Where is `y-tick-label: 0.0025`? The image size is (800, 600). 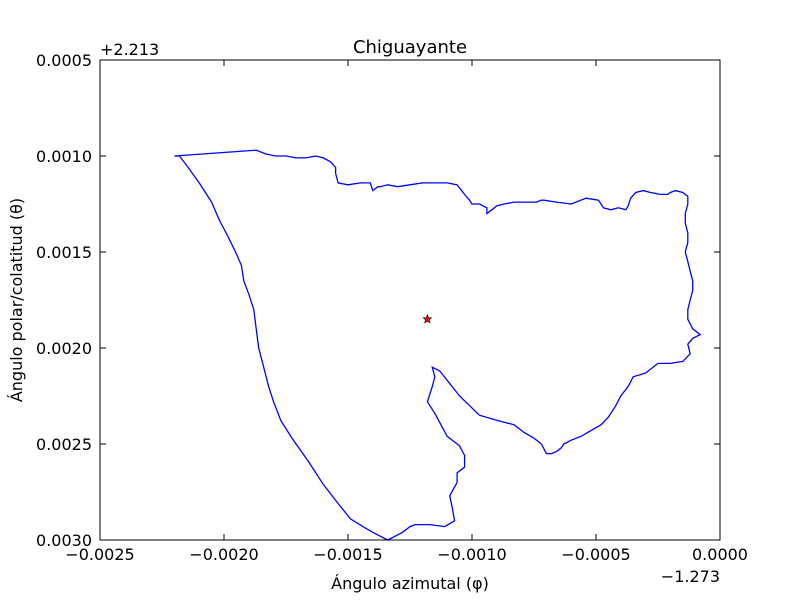
y-tick-label: 0.0025 is located at coordinates (64, 444).